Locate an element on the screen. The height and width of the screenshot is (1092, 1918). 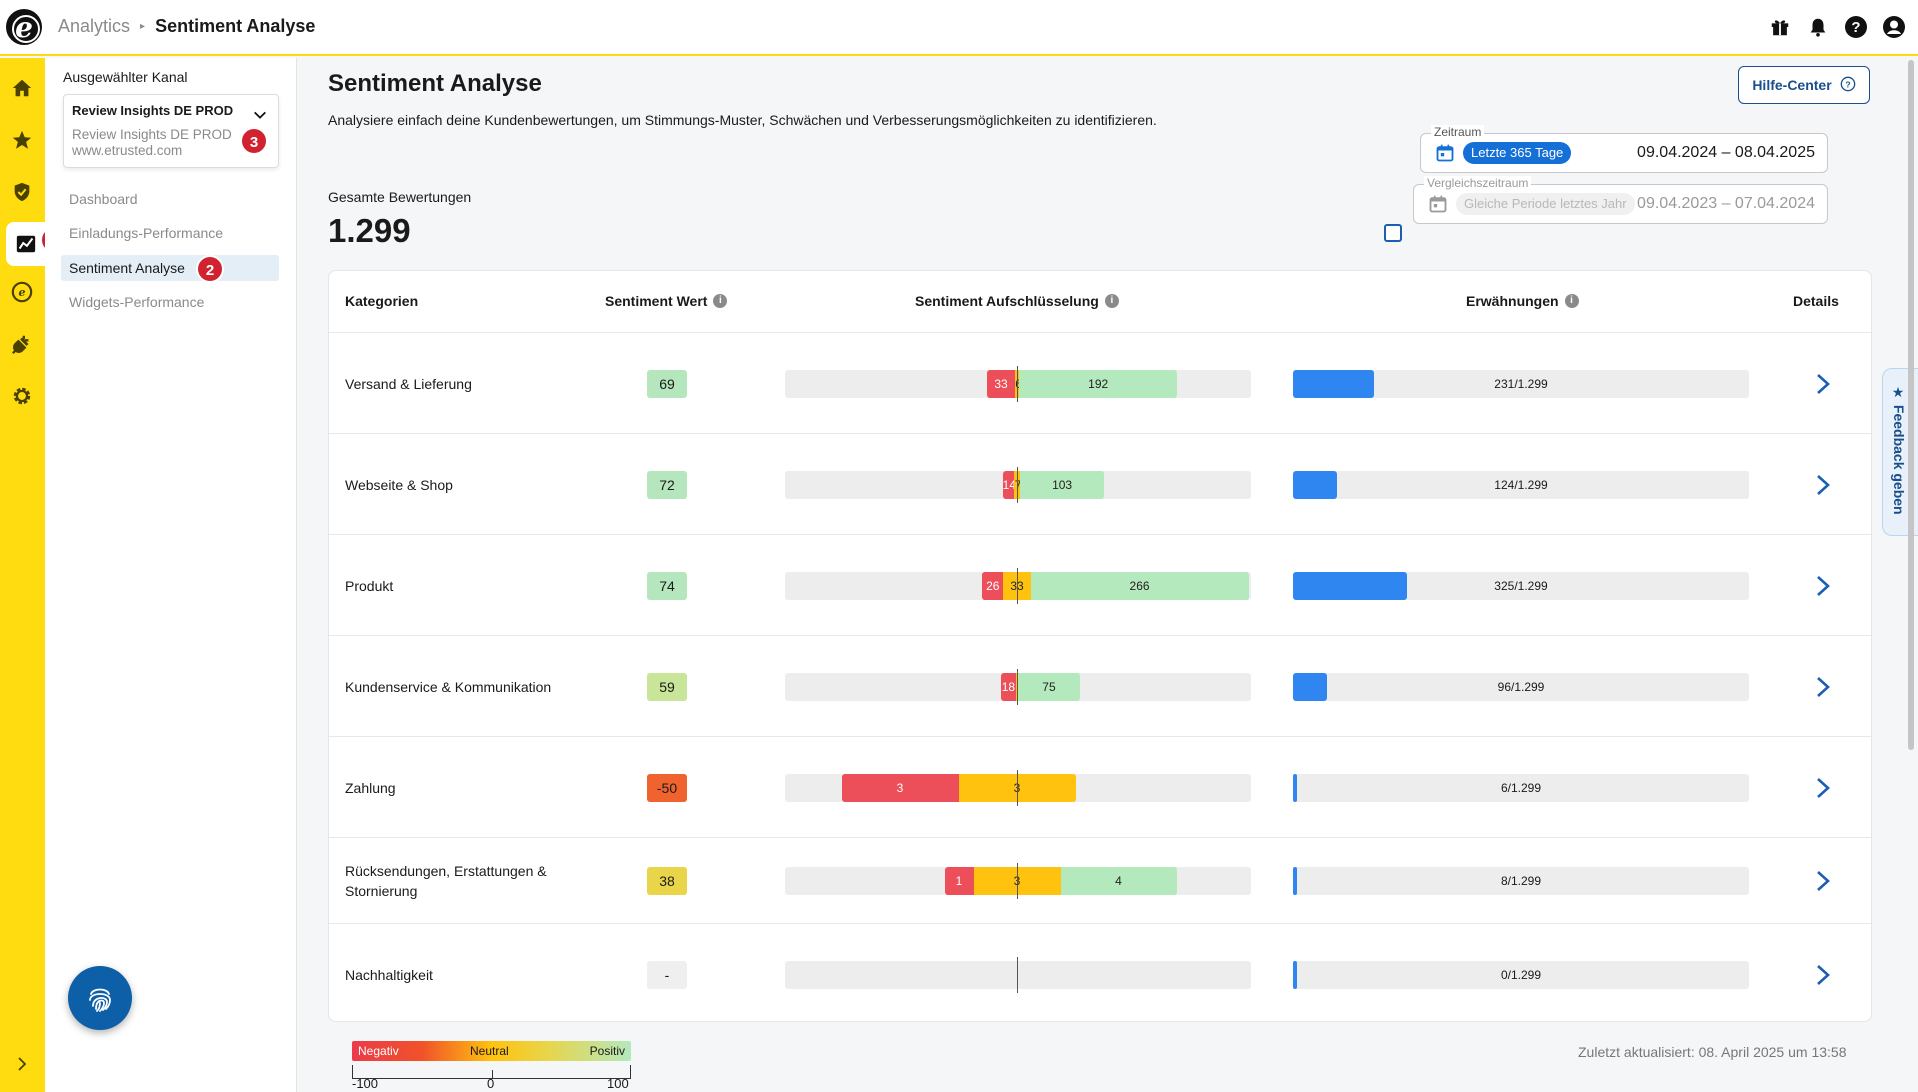
header-categories: Kategorien is located at coordinates (382, 301).